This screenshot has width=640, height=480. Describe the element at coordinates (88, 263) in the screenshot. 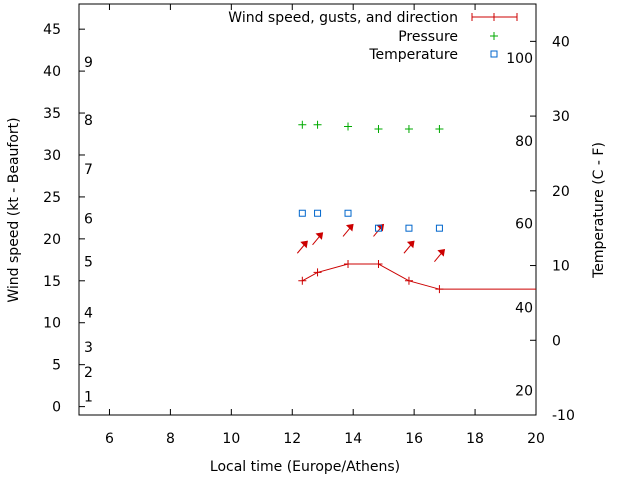

I see `beaufort-label: 5` at that location.